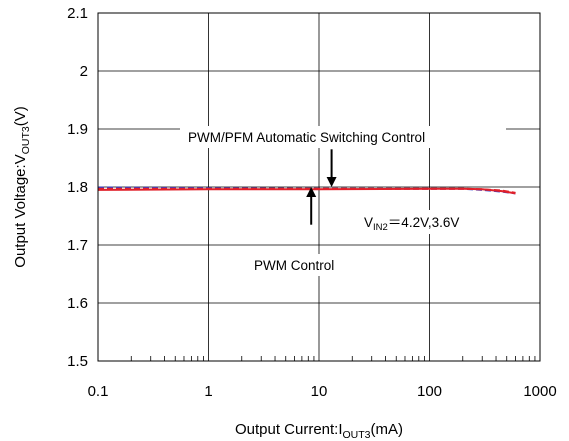 The width and height of the screenshot is (569, 441). Describe the element at coordinates (26, 140) in the screenshot. I see `y-axis-title-sub: OUT3` at that location.